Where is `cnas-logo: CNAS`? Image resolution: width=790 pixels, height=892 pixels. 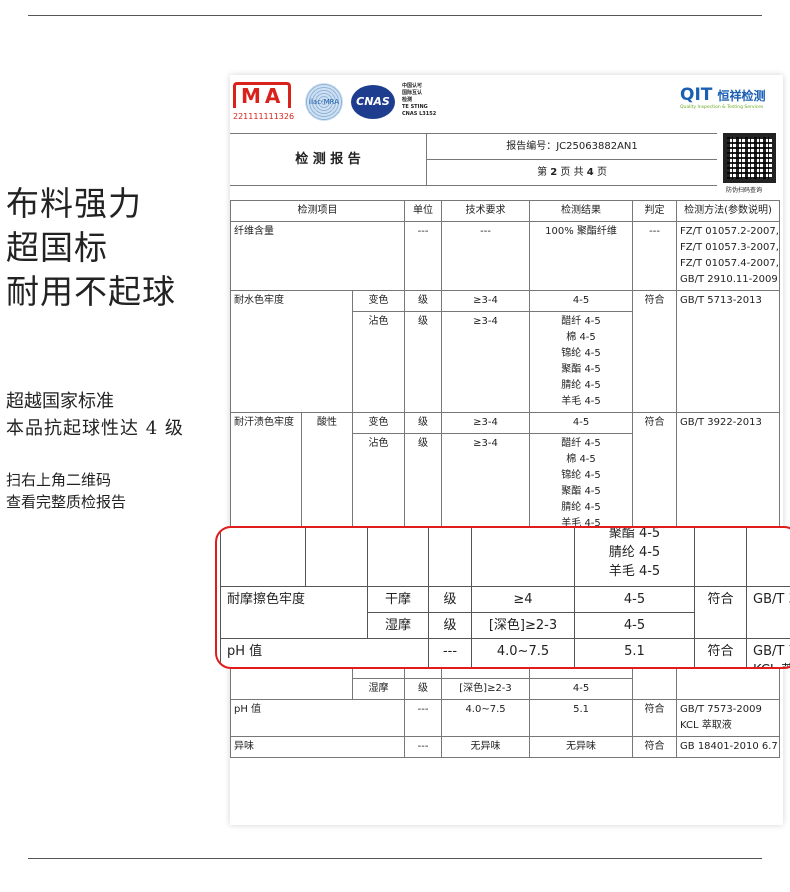 cnas-logo: CNAS is located at coordinates (373, 102).